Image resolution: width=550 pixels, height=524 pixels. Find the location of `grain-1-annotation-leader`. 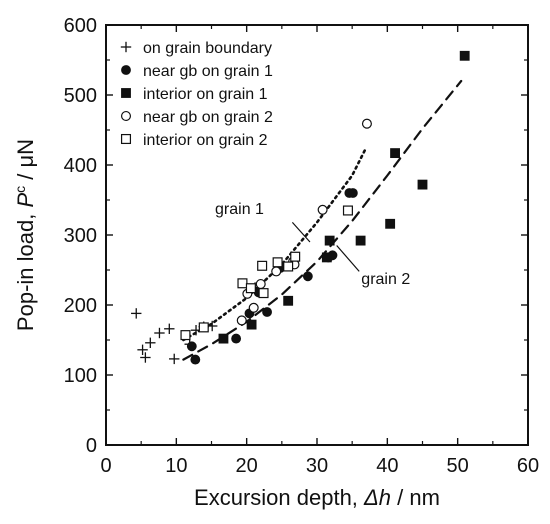

grain-1-annotation-leader is located at coordinates (301, 232).